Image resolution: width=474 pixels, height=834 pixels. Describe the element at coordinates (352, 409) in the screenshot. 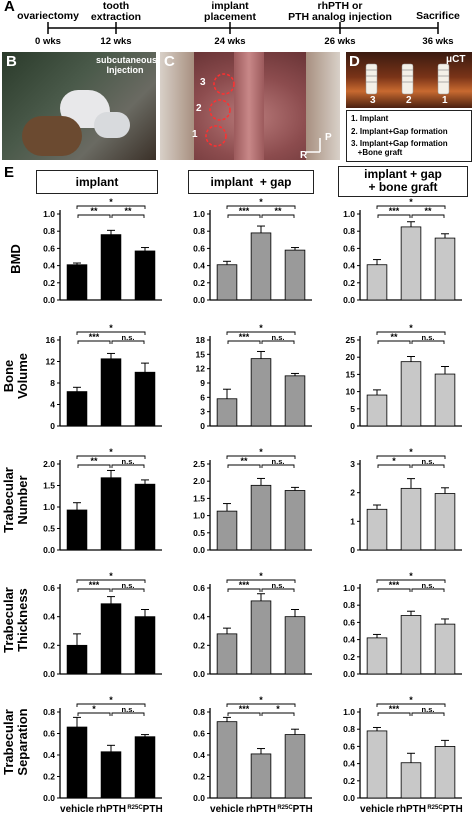

I see `y-tick-label: 5` at that location.